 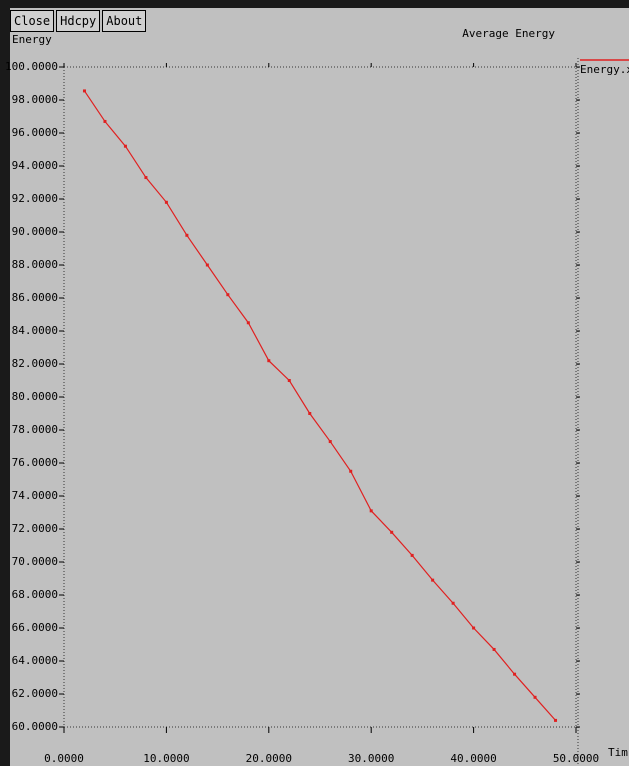 What do you see at coordinates (166, 758) in the screenshot?
I see `x-tick-label: 10.0000` at bounding box center [166, 758].